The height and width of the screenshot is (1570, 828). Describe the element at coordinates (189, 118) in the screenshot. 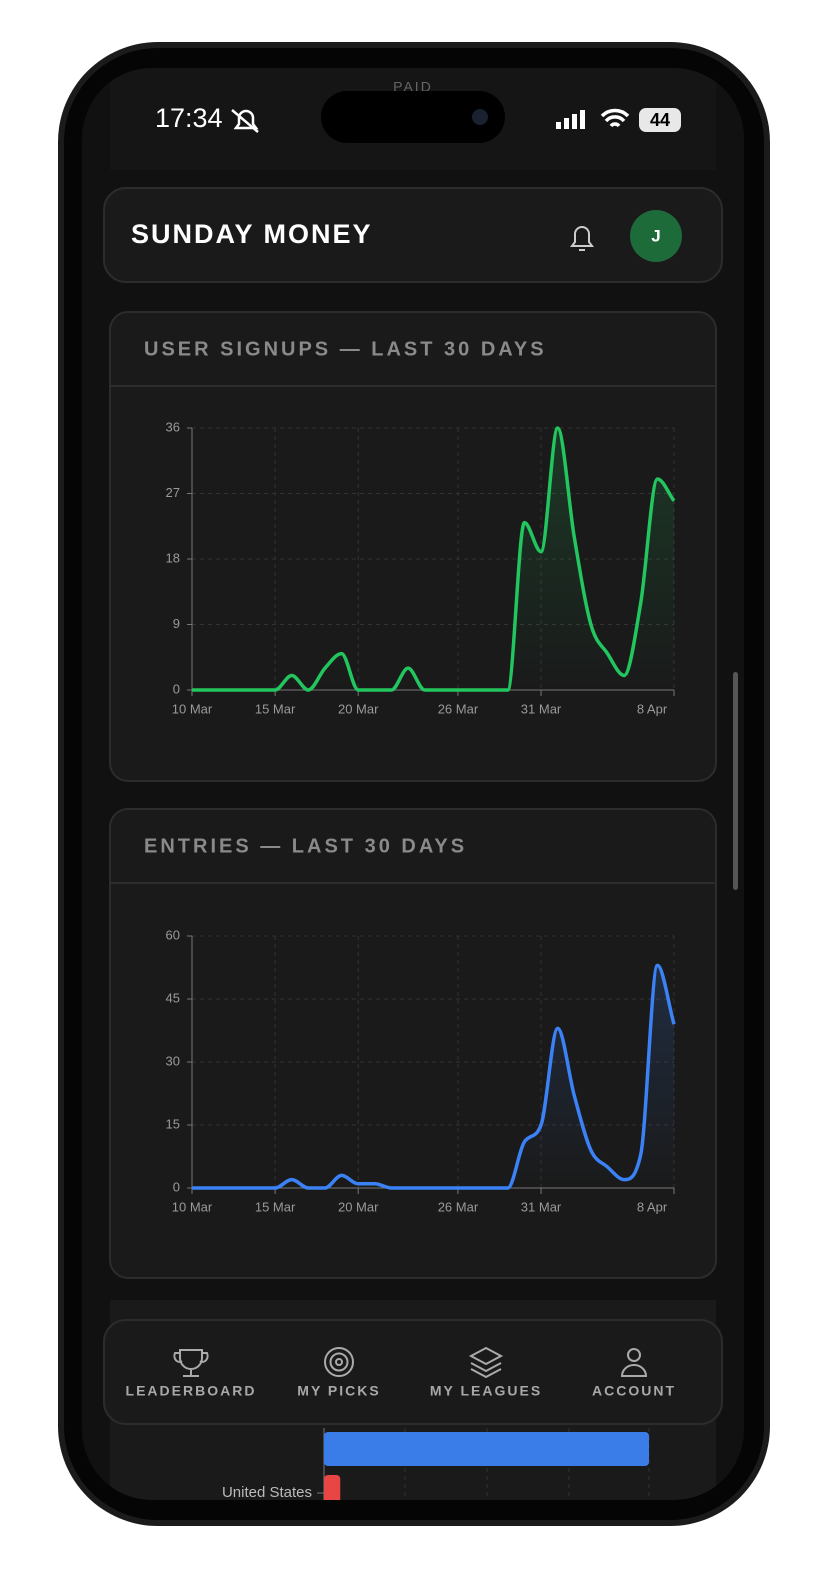

I see `status-time: 17:34` at that location.